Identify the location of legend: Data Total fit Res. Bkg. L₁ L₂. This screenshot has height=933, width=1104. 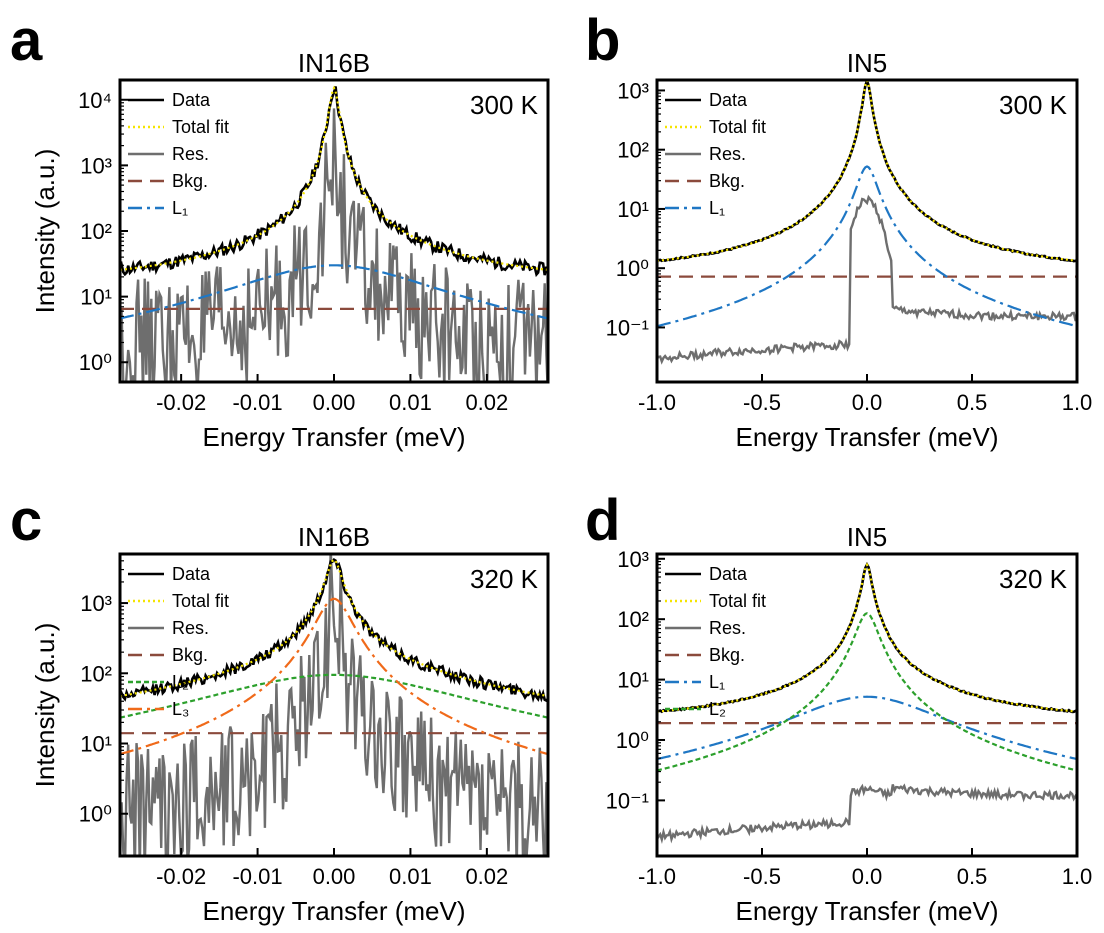
(715, 641).